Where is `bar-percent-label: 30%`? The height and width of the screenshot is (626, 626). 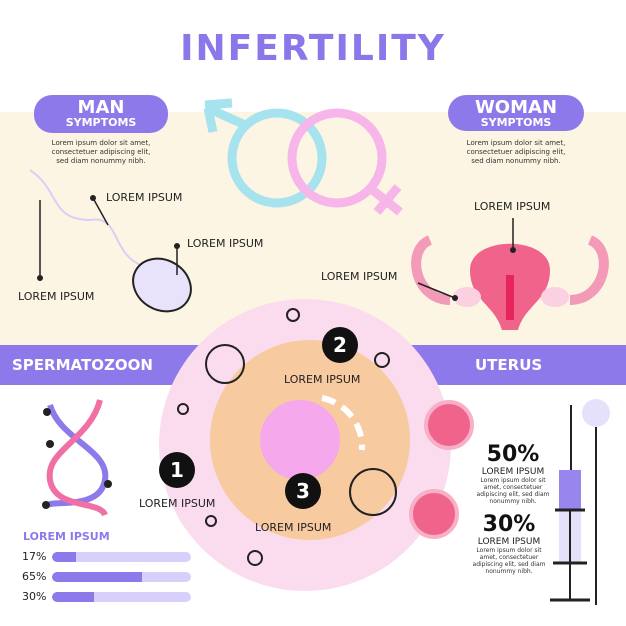 bar-percent-label: 30% is located at coordinates (34, 596).